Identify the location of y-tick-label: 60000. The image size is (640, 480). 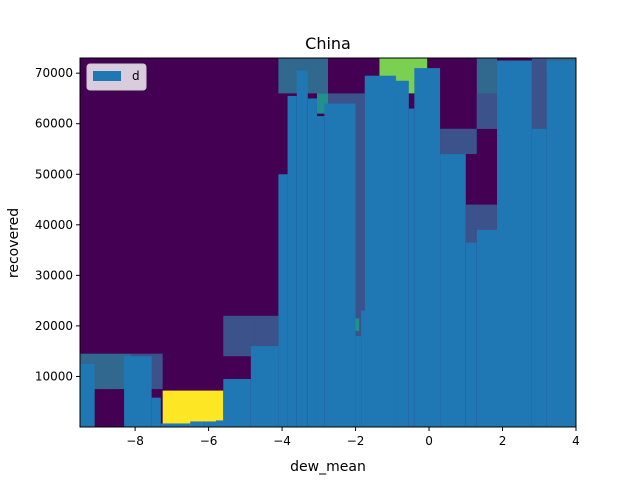
(54, 124).